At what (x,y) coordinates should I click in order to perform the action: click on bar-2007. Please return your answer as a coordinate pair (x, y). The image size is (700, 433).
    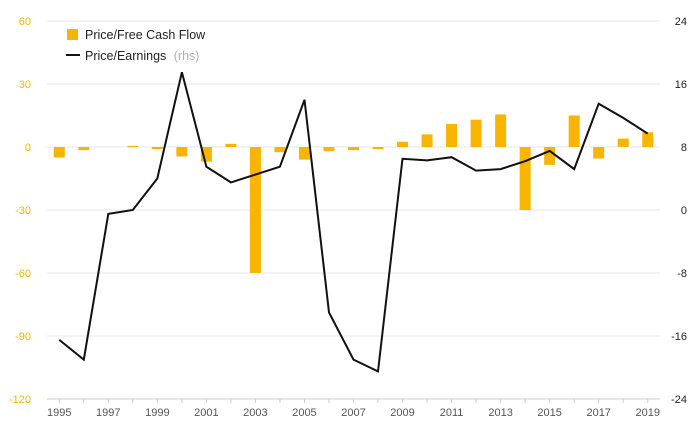
    Looking at the image, I should click on (353, 149).